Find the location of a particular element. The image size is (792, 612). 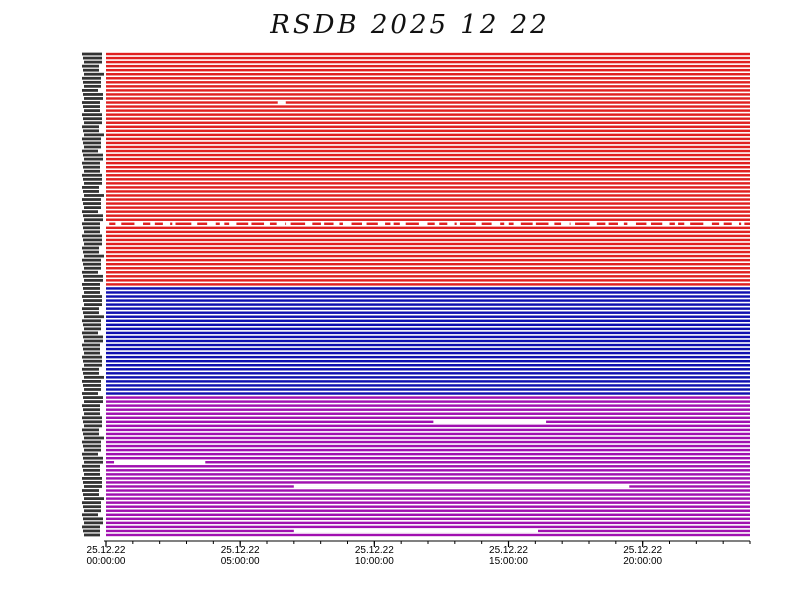

chart-title: RSDB 2025 12 22 is located at coordinates (410, 25).